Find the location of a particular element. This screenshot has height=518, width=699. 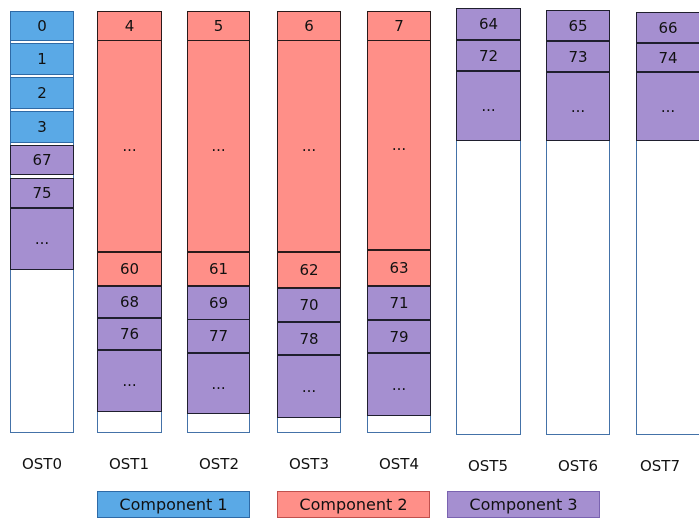

stripe-block: 76 is located at coordinates (129, 334).